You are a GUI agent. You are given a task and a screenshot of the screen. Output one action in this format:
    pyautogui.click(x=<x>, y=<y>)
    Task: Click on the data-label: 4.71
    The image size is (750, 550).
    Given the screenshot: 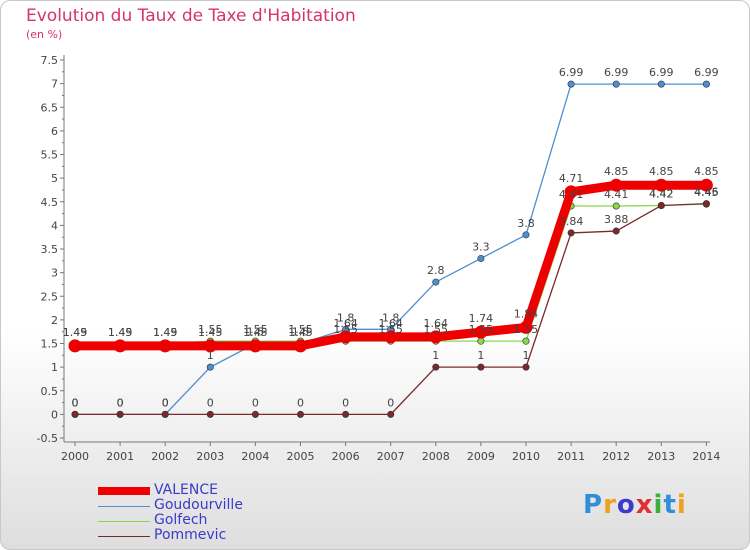 What is the action you would take?
    pyautogui.click(x=571, y=178)
    